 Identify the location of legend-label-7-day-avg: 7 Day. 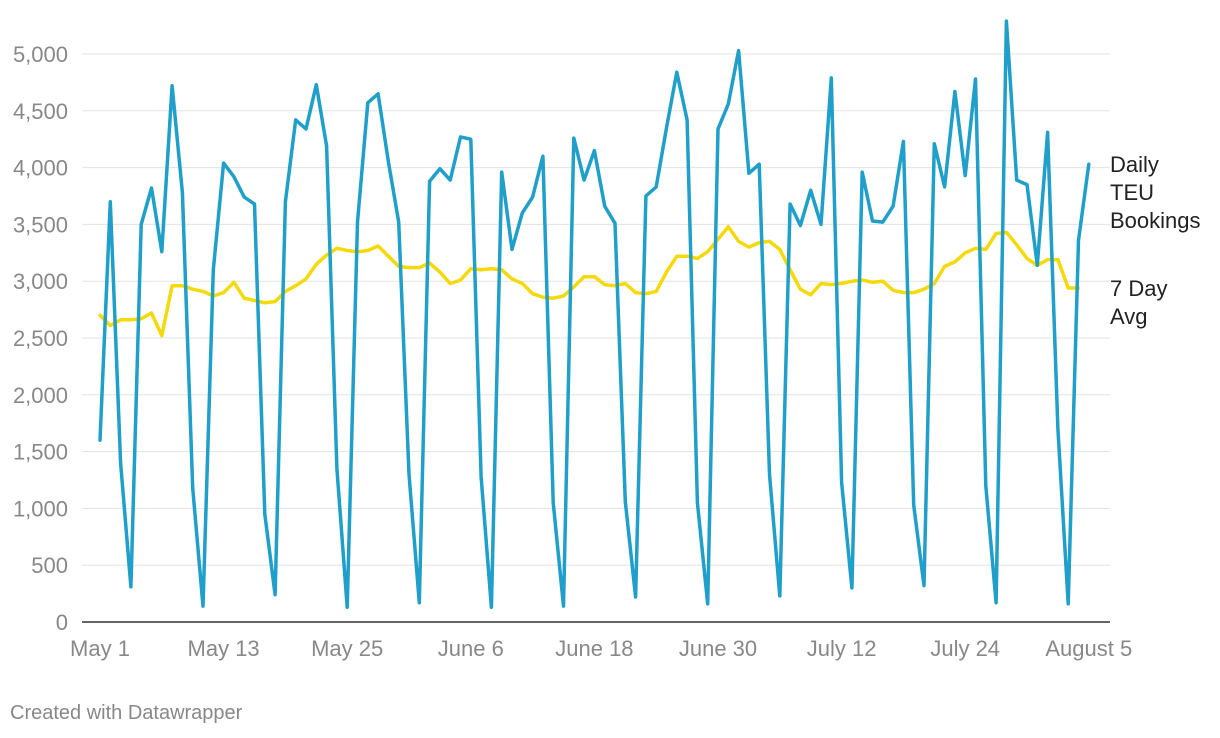
(1138, 288).